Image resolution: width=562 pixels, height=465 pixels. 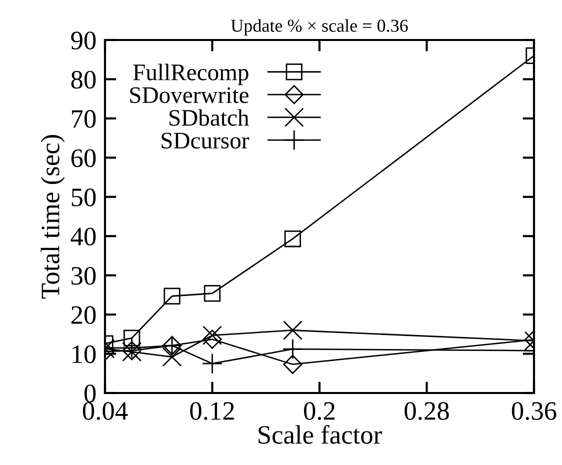 What do you see at coordinates (209, 117) in the screenshot?
I see `legend-label: SDbatch` at bounding box center [209, 117].